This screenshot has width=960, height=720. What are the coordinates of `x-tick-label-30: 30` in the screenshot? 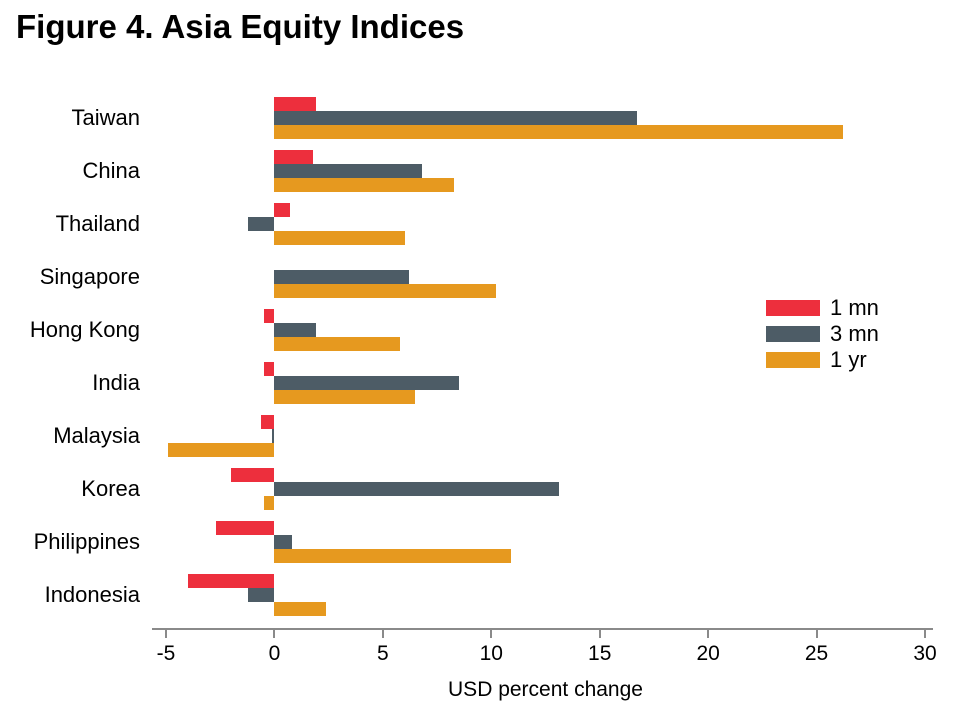 It's located at (925, 653).